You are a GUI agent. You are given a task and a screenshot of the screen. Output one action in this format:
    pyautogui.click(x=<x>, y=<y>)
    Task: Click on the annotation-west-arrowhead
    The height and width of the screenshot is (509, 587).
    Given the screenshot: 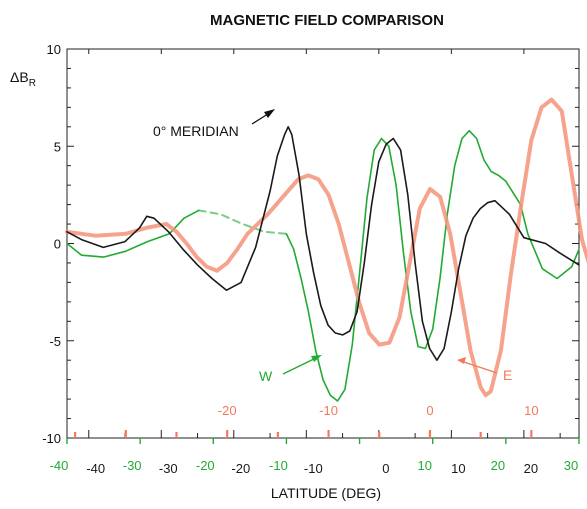 What is the action you would take?
    pyautogui.click(x=316, y=358)
    